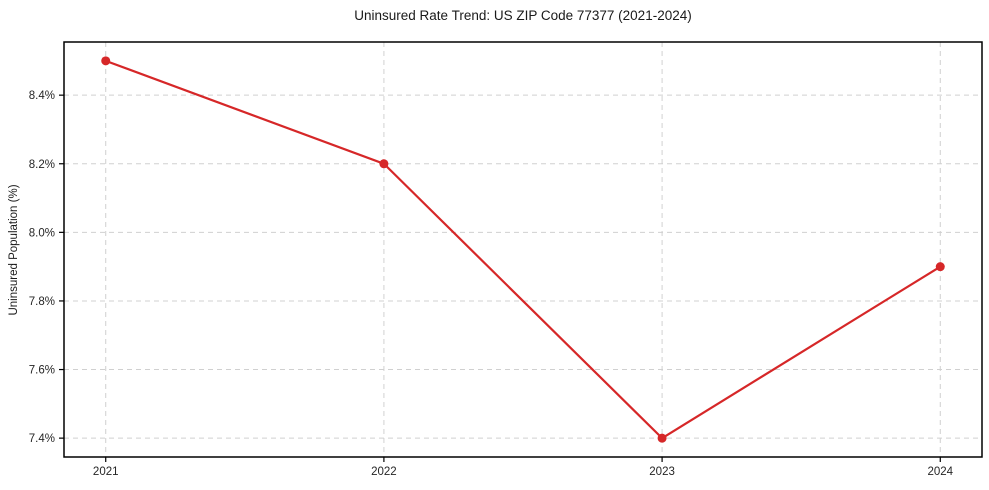  Describe the element at coordinates (662, 472) in the screenshot. I see `x-tick-label: 2023` at that location.